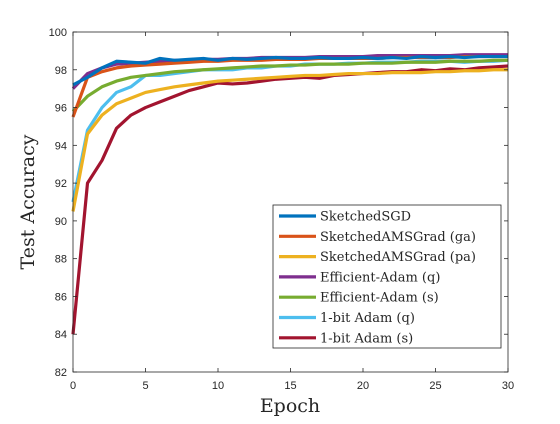 This screenshot has width=560, height=424. What do you see at coordinates (363, 386) in the screenshot?
I see `x-tick-label: 20` at bounding box center [363, 386].